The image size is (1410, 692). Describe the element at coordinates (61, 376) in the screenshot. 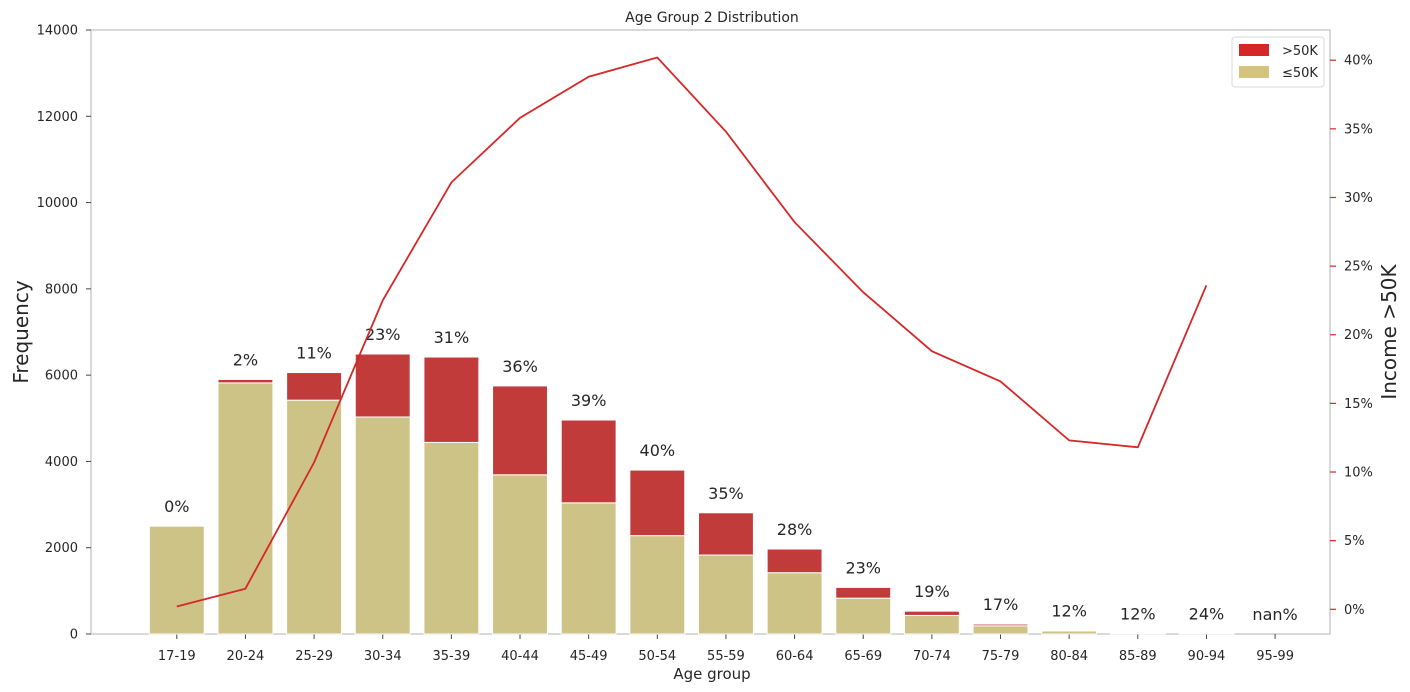

I see `y-tick-label: 6000` at that location.